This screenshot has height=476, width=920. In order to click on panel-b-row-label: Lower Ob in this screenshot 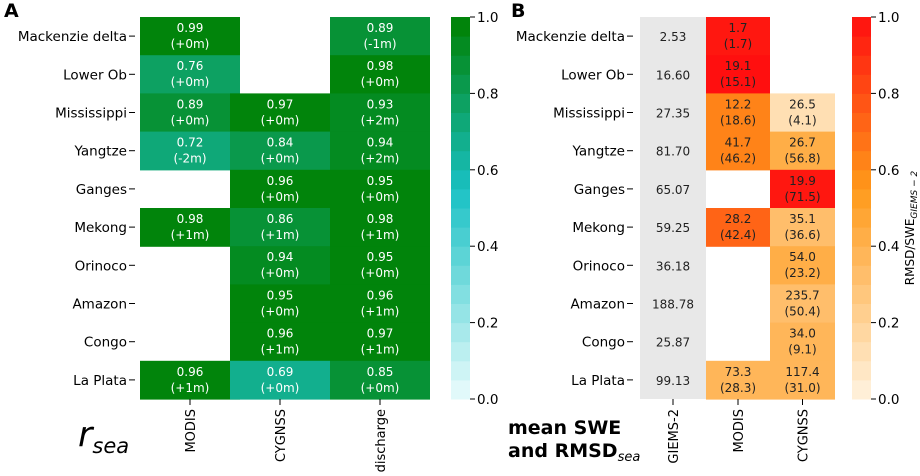, I will do `click(593, 75)`.